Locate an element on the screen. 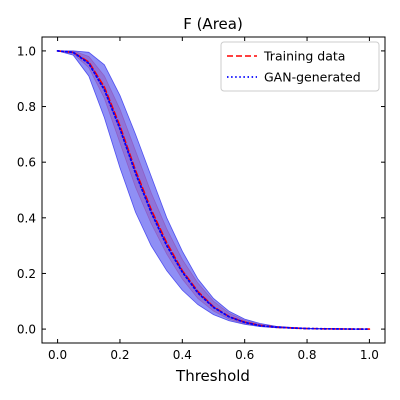 The image size is (400, 400). x-tick-label: 0.4 is located at coordinates (182, 355).